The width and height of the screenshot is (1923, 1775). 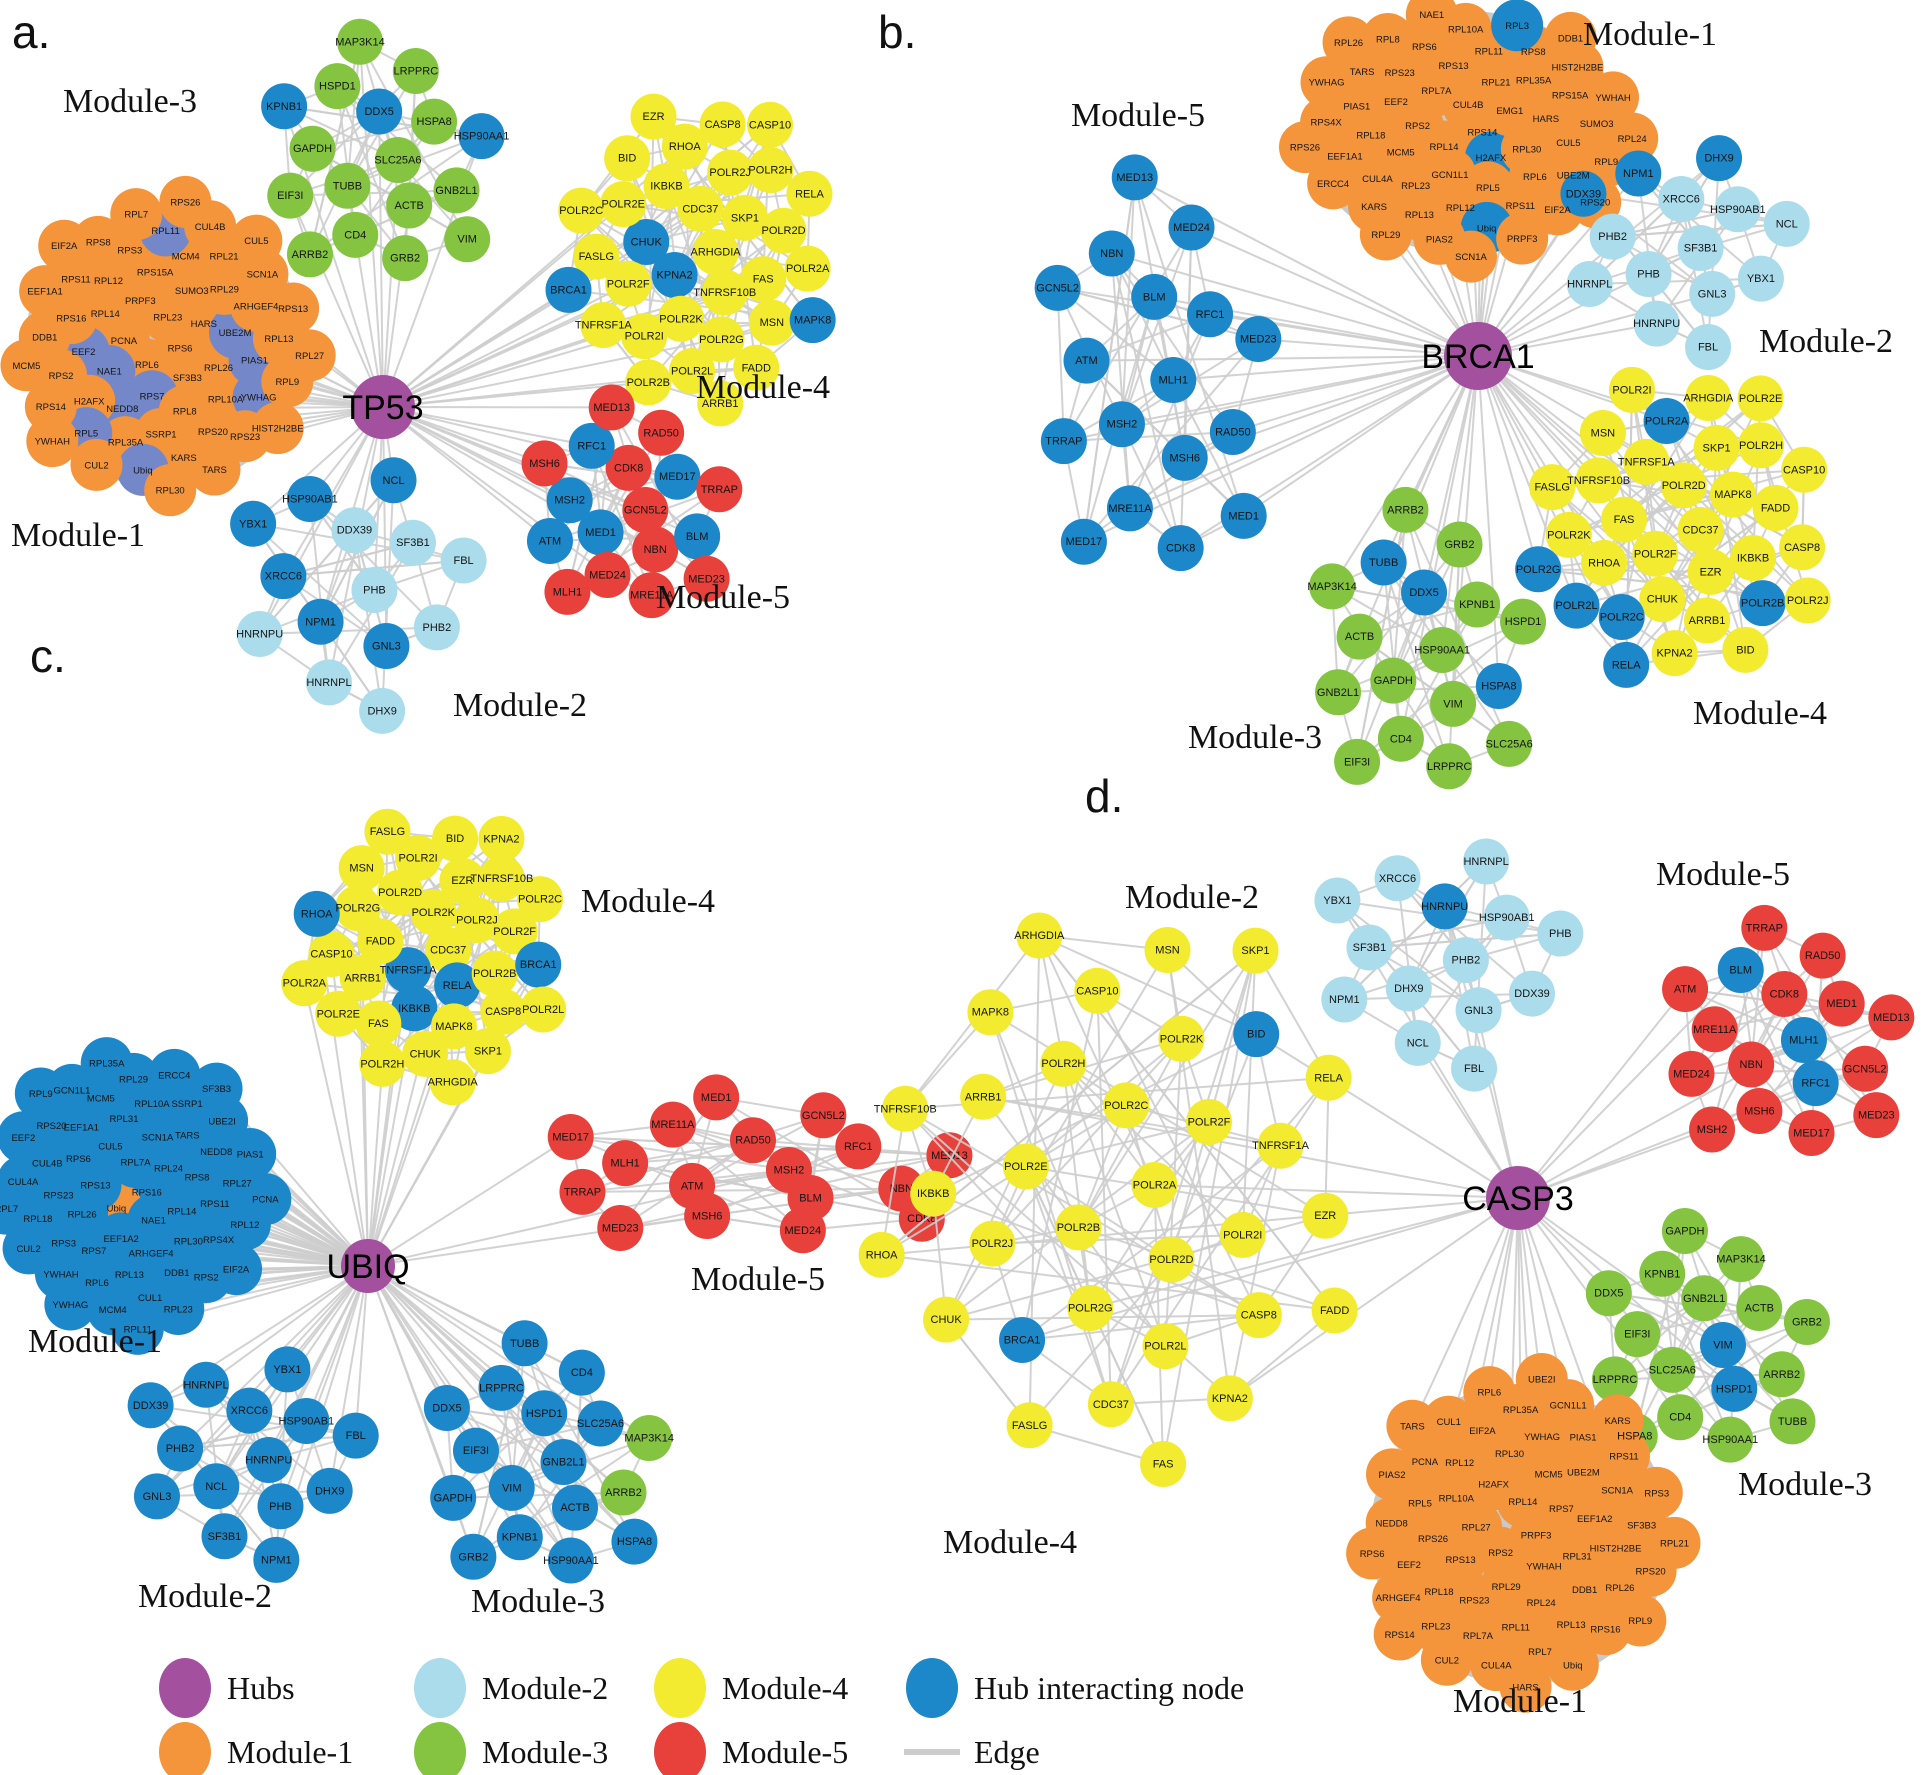 I want to click on gene-label: POLR2E, so click(x=1760, y=399).